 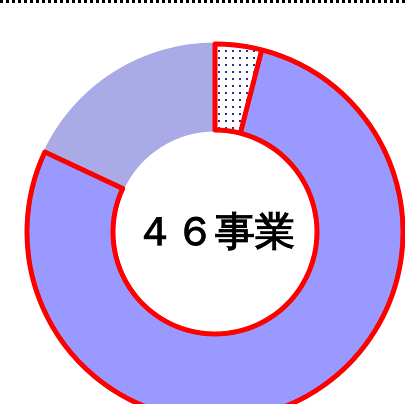 What do you see at coordinates (215, 232) in the screenshot?
I see `text: ４６事業` at bounding box center [215, 232].